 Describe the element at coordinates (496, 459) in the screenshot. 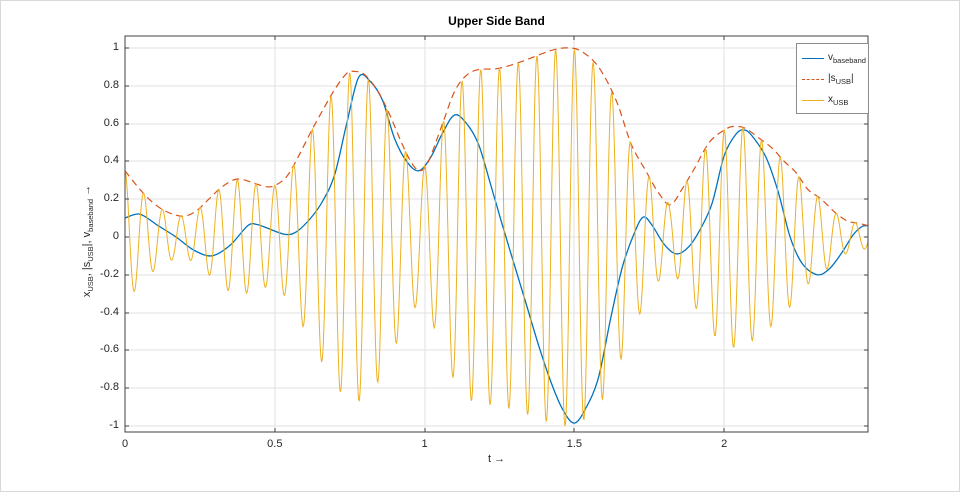

I see `x-axis-label: t →` at that location.